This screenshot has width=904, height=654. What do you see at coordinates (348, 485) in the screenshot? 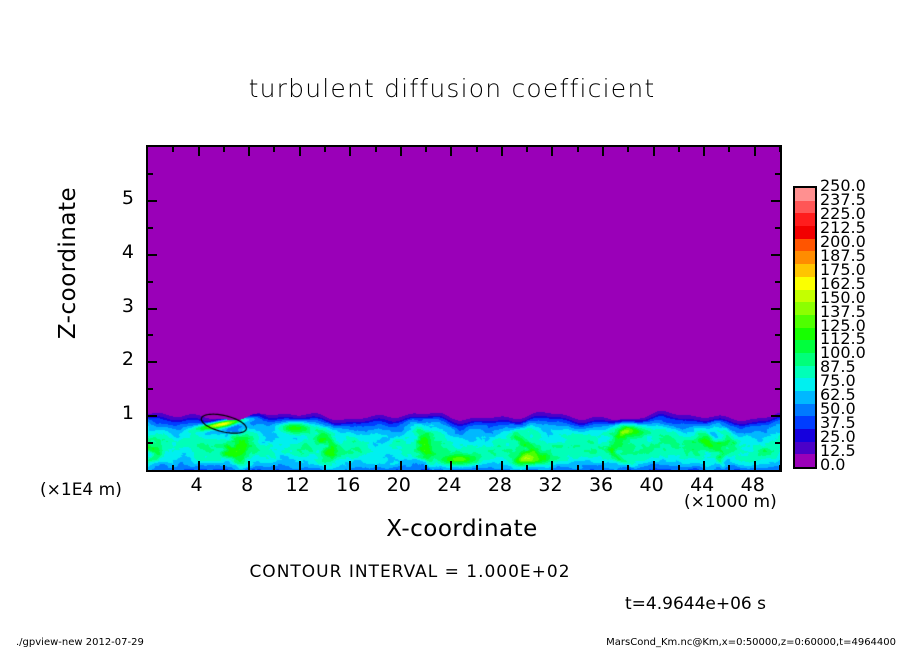
I see `x-tick-label: 16` at bounding box center [348, 485].